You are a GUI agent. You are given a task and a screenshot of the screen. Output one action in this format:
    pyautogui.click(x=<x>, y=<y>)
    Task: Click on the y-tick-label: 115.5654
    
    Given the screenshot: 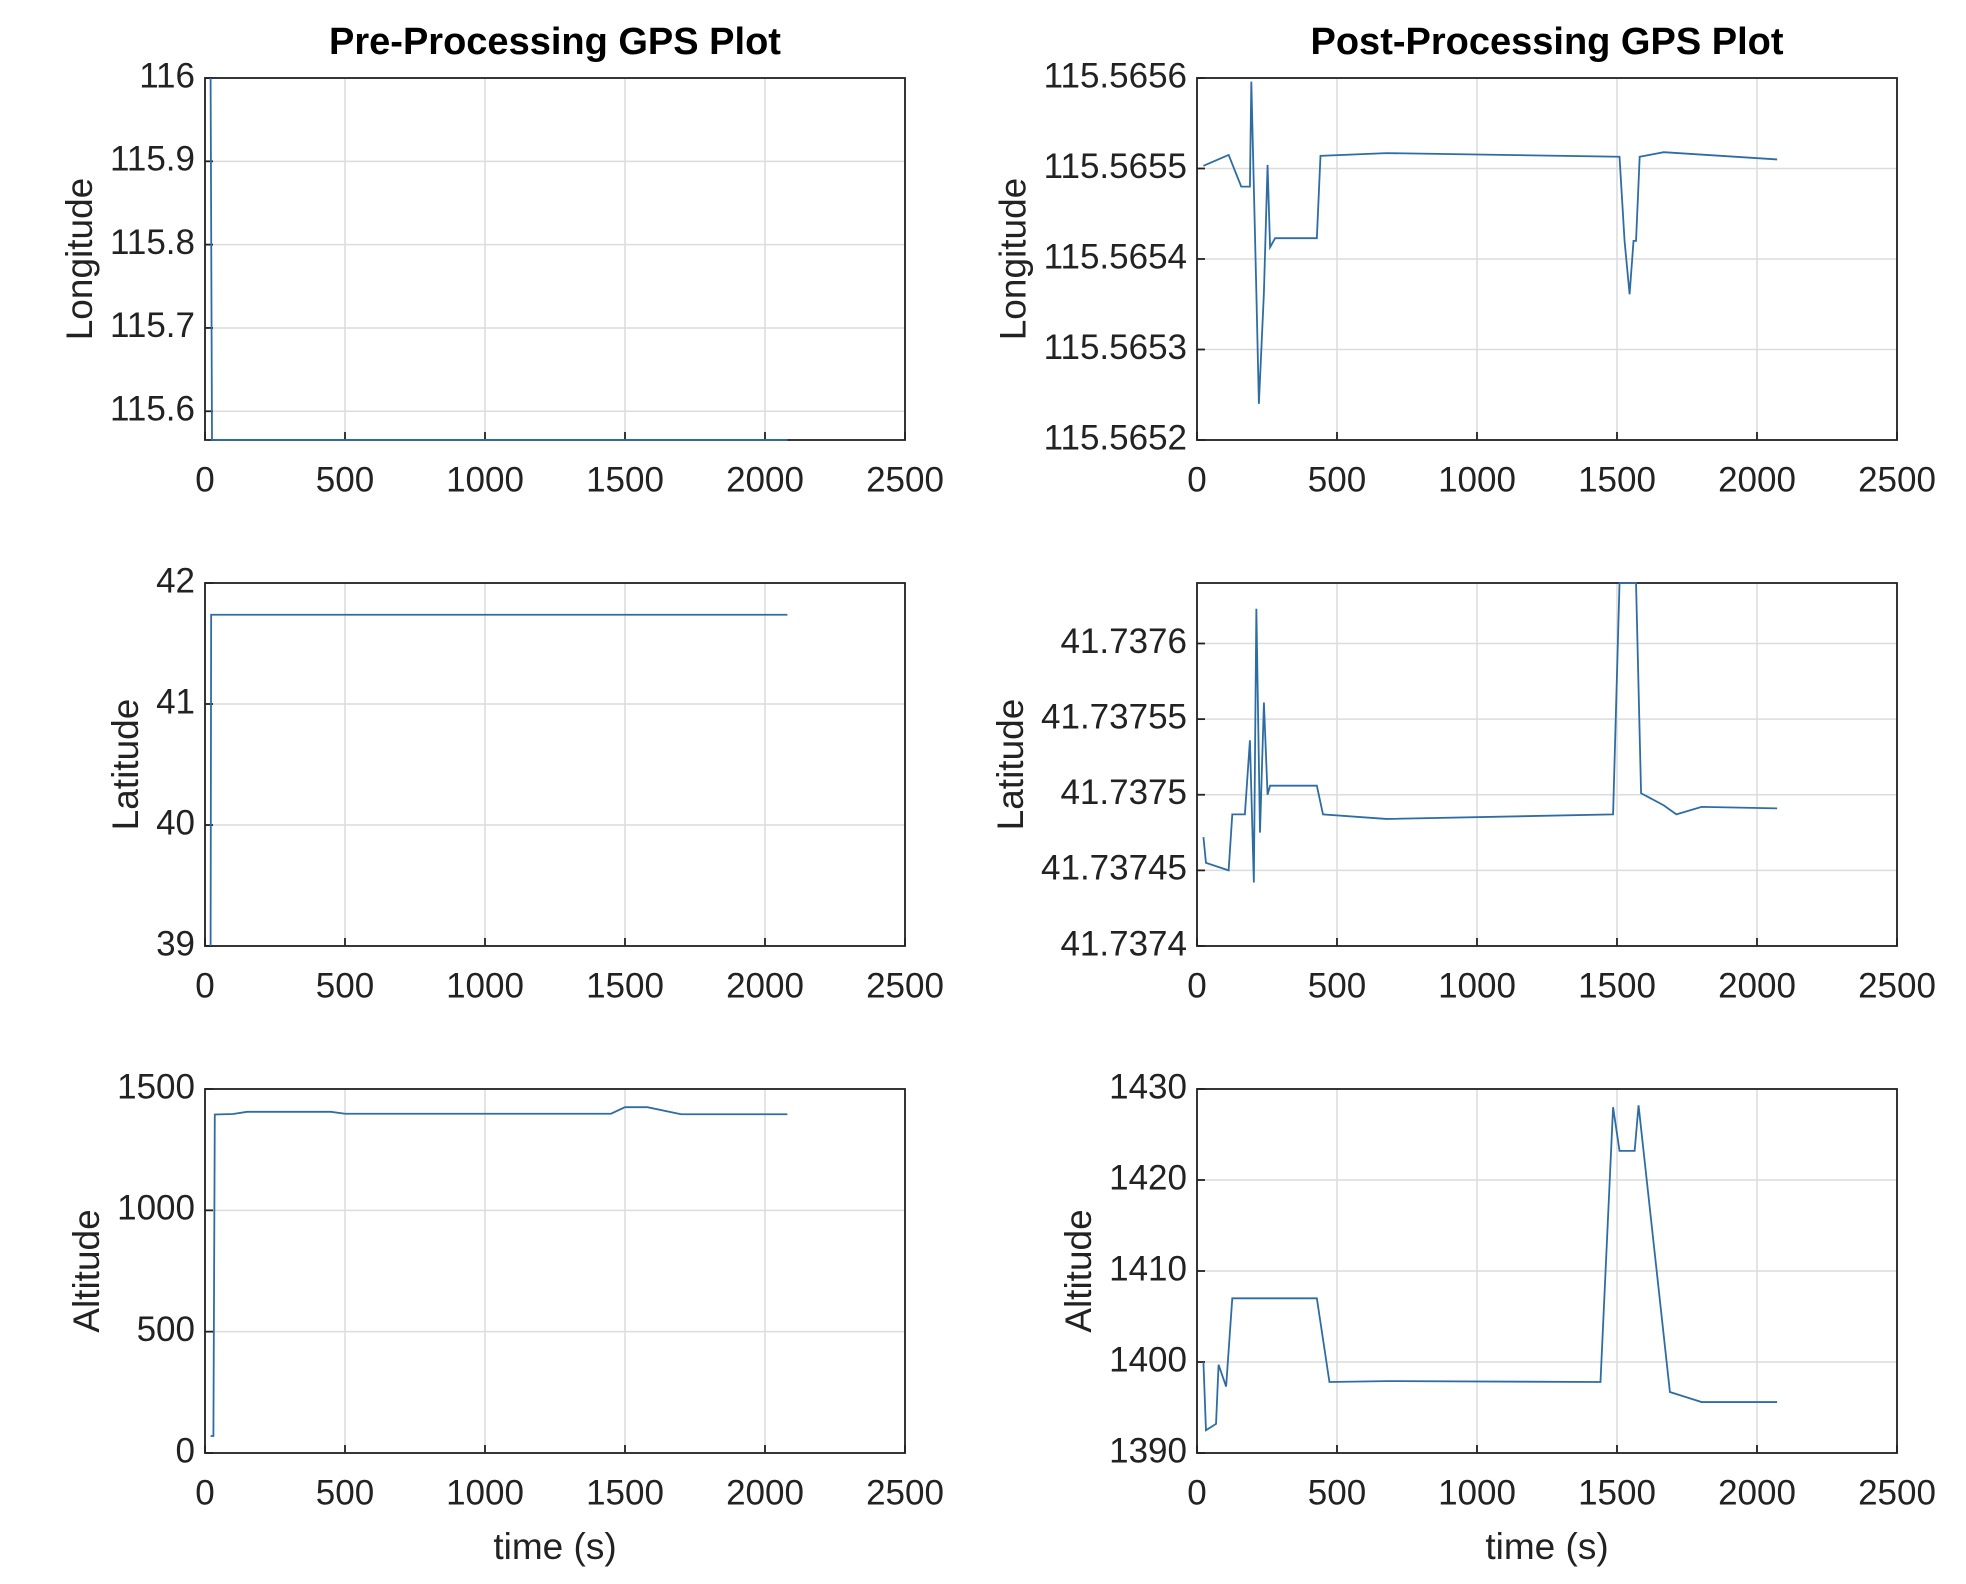 What is the action you would take?
    pyautogui.click(x=1115, y=256)
    